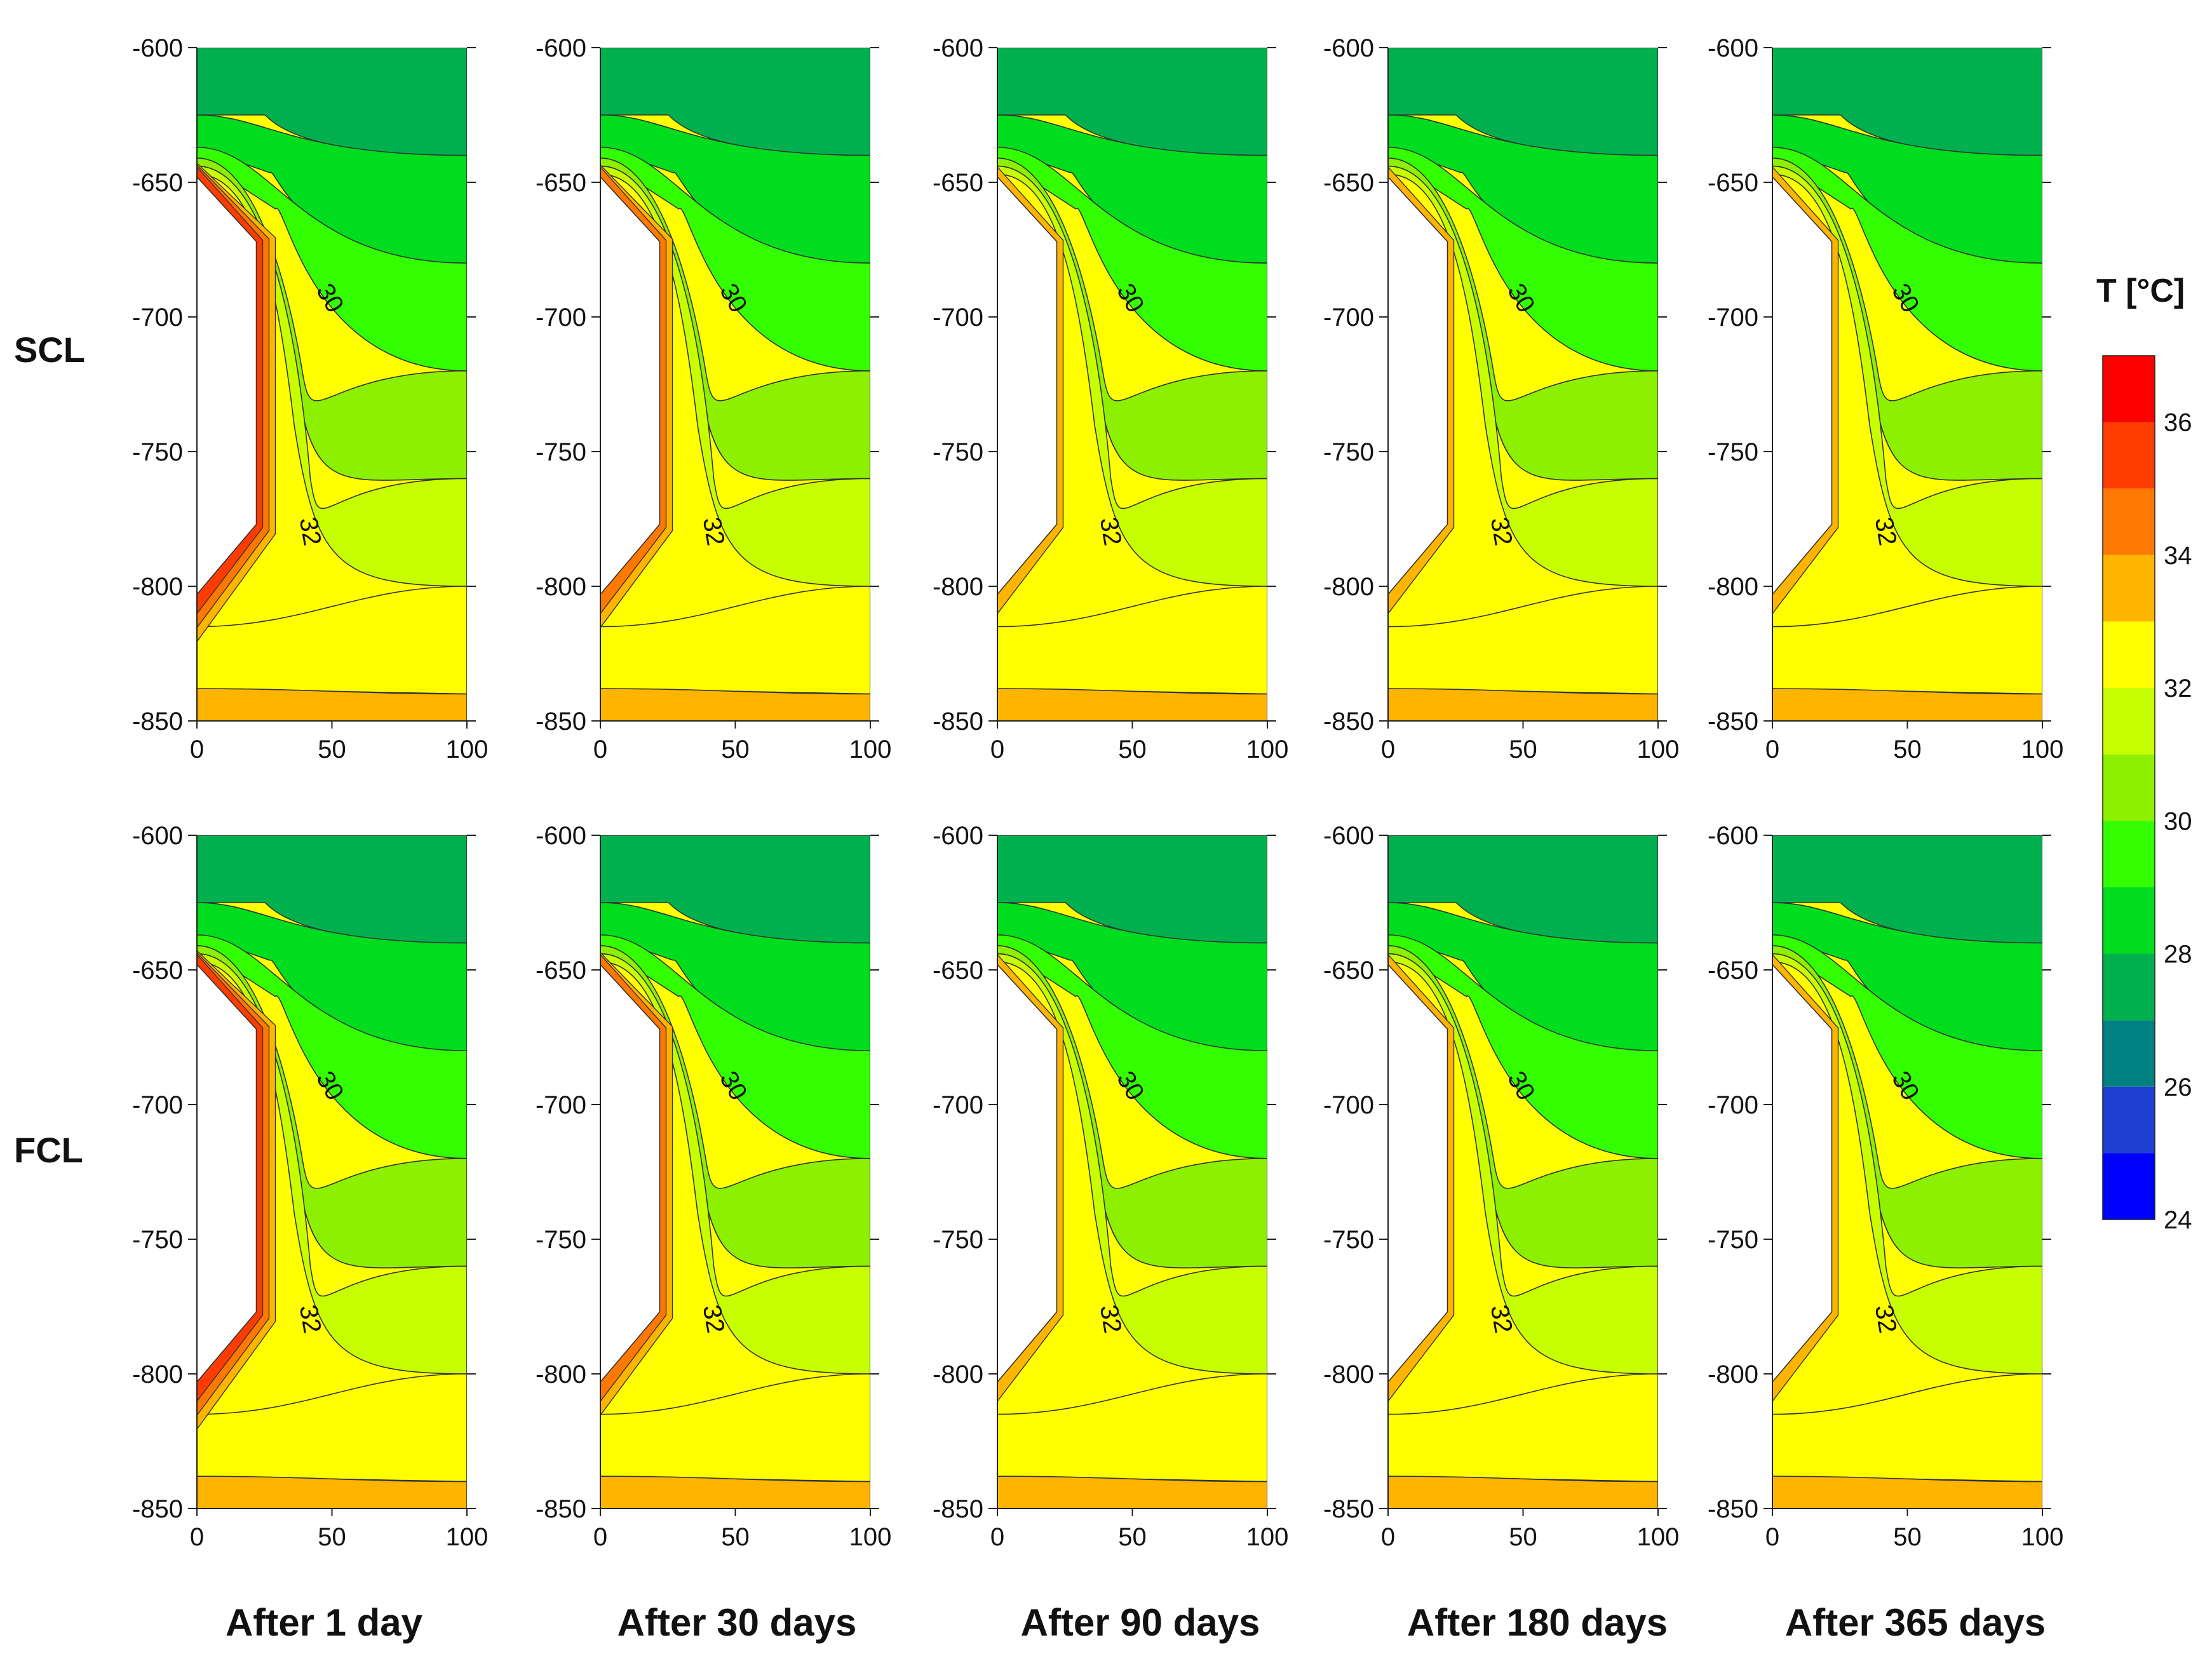 This screenshot has width=2212, height=1654. I want to click on legend-tick-label: 34, so click(2178, 556).